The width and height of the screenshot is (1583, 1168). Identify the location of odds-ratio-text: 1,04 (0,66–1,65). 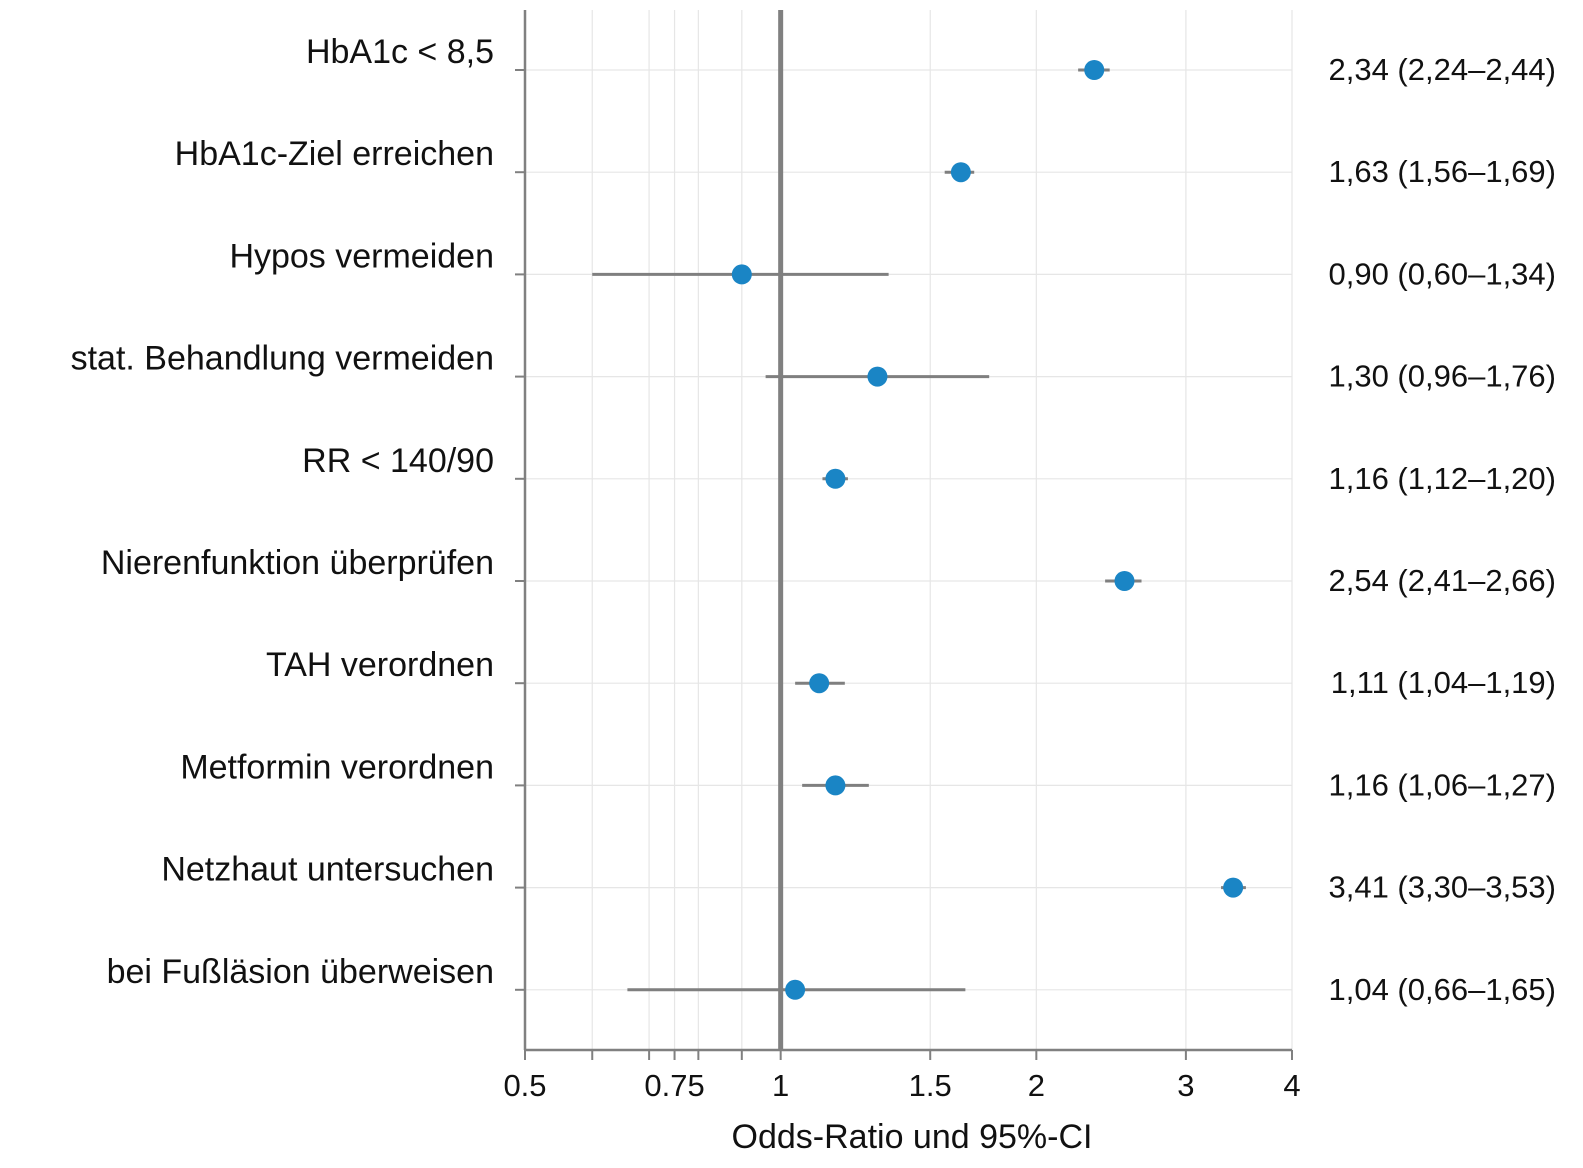
(1442, 989).